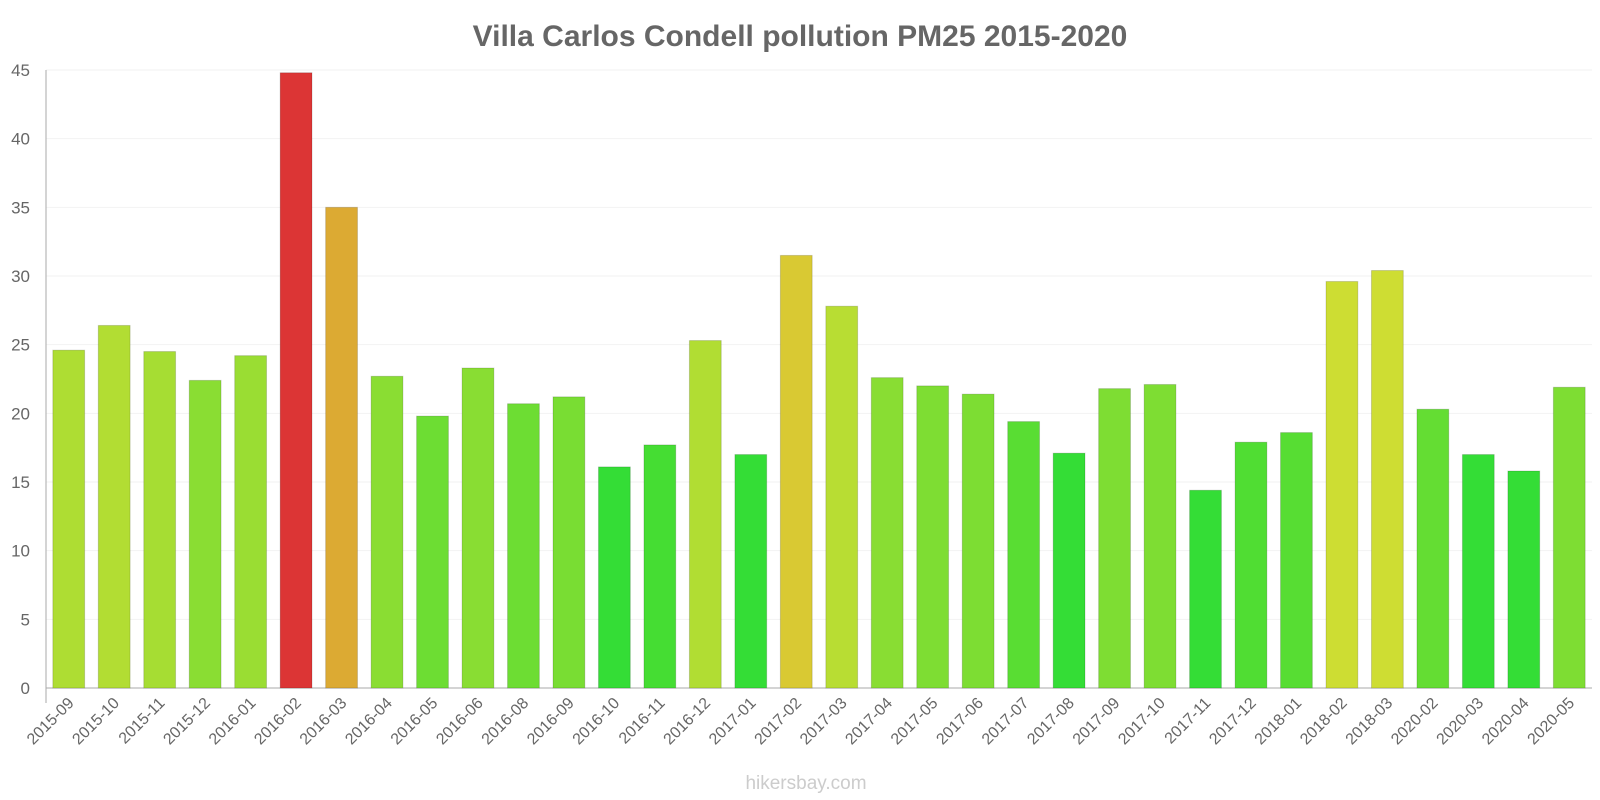 This screenshot has height=800, width=1600. Describe the element at coordinates (1506, 722) in the screenshot. I see `x-tick-label: 2020-04` at that location.